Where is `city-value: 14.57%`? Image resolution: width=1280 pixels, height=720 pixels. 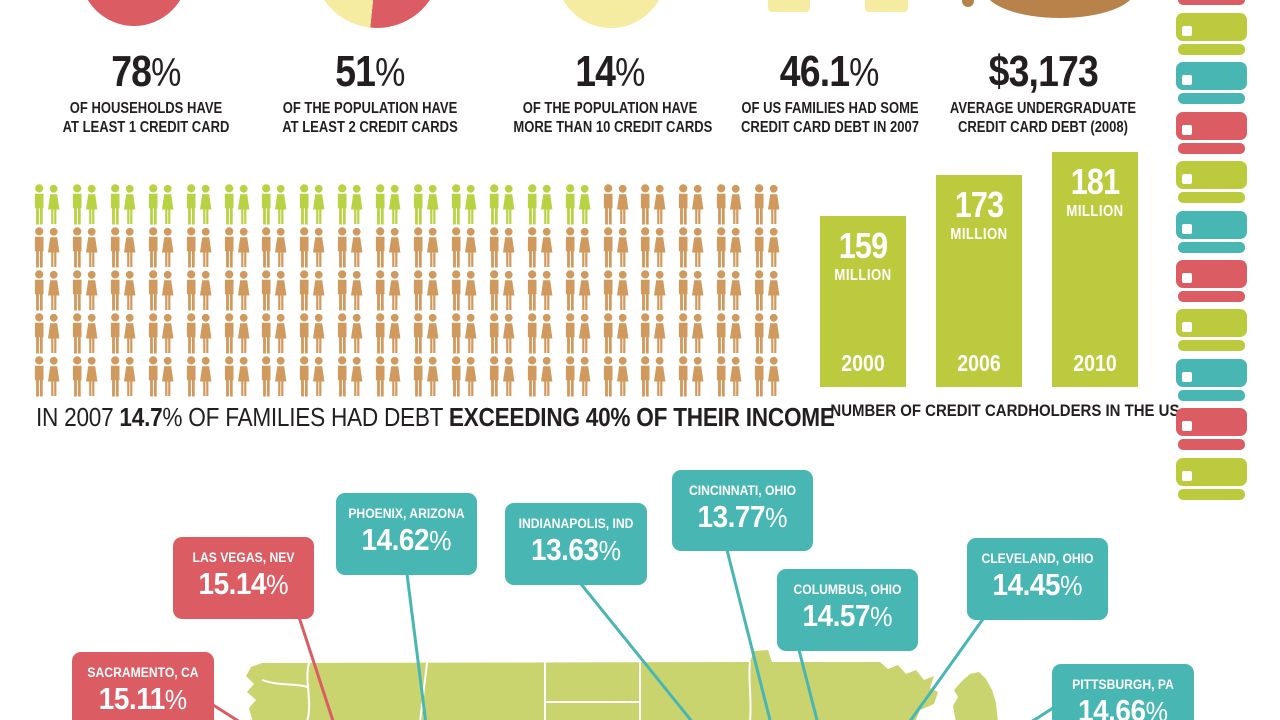 city-value: 14.57% is located at coordinates (847, 615).